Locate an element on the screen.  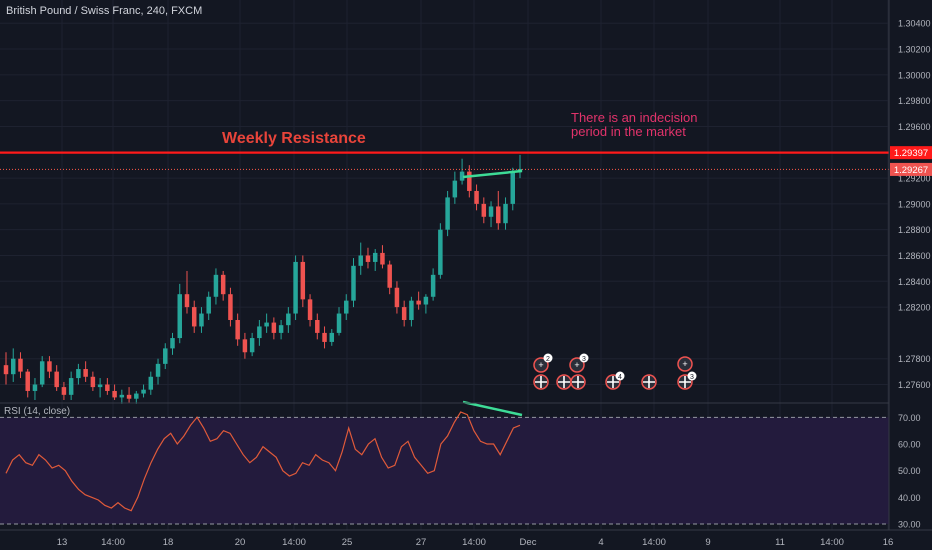
last-price-tag: 1.29267 is located at coordinates (911, 169).